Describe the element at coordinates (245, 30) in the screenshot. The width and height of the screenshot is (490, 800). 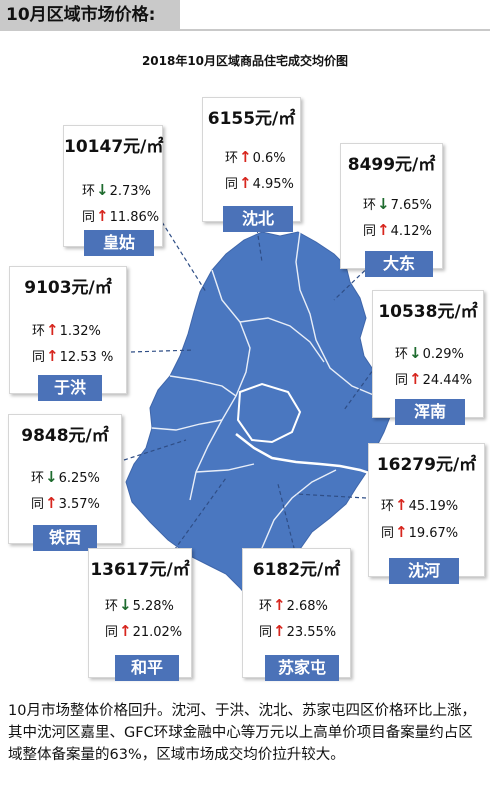
I see `header-divider` at that location.